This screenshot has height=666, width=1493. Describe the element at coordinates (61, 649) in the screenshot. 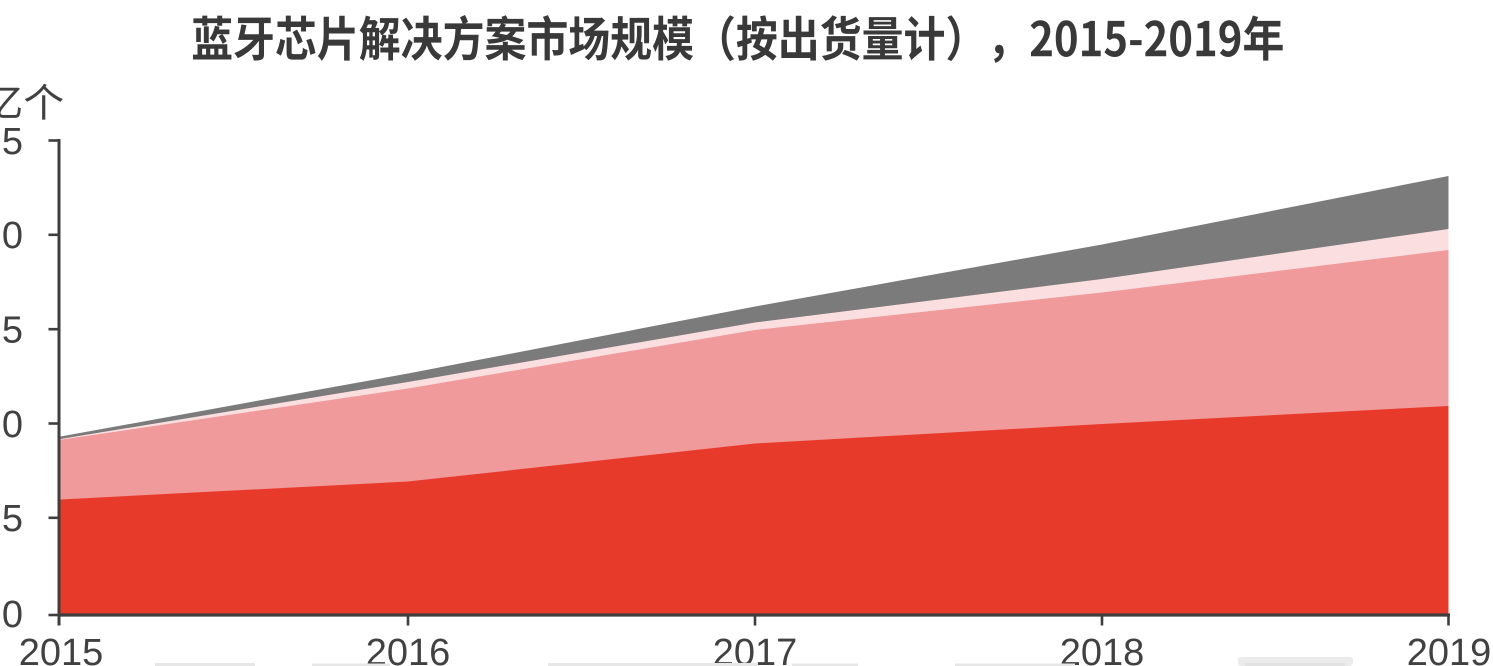

I see `svg-text: 2015` at that location.